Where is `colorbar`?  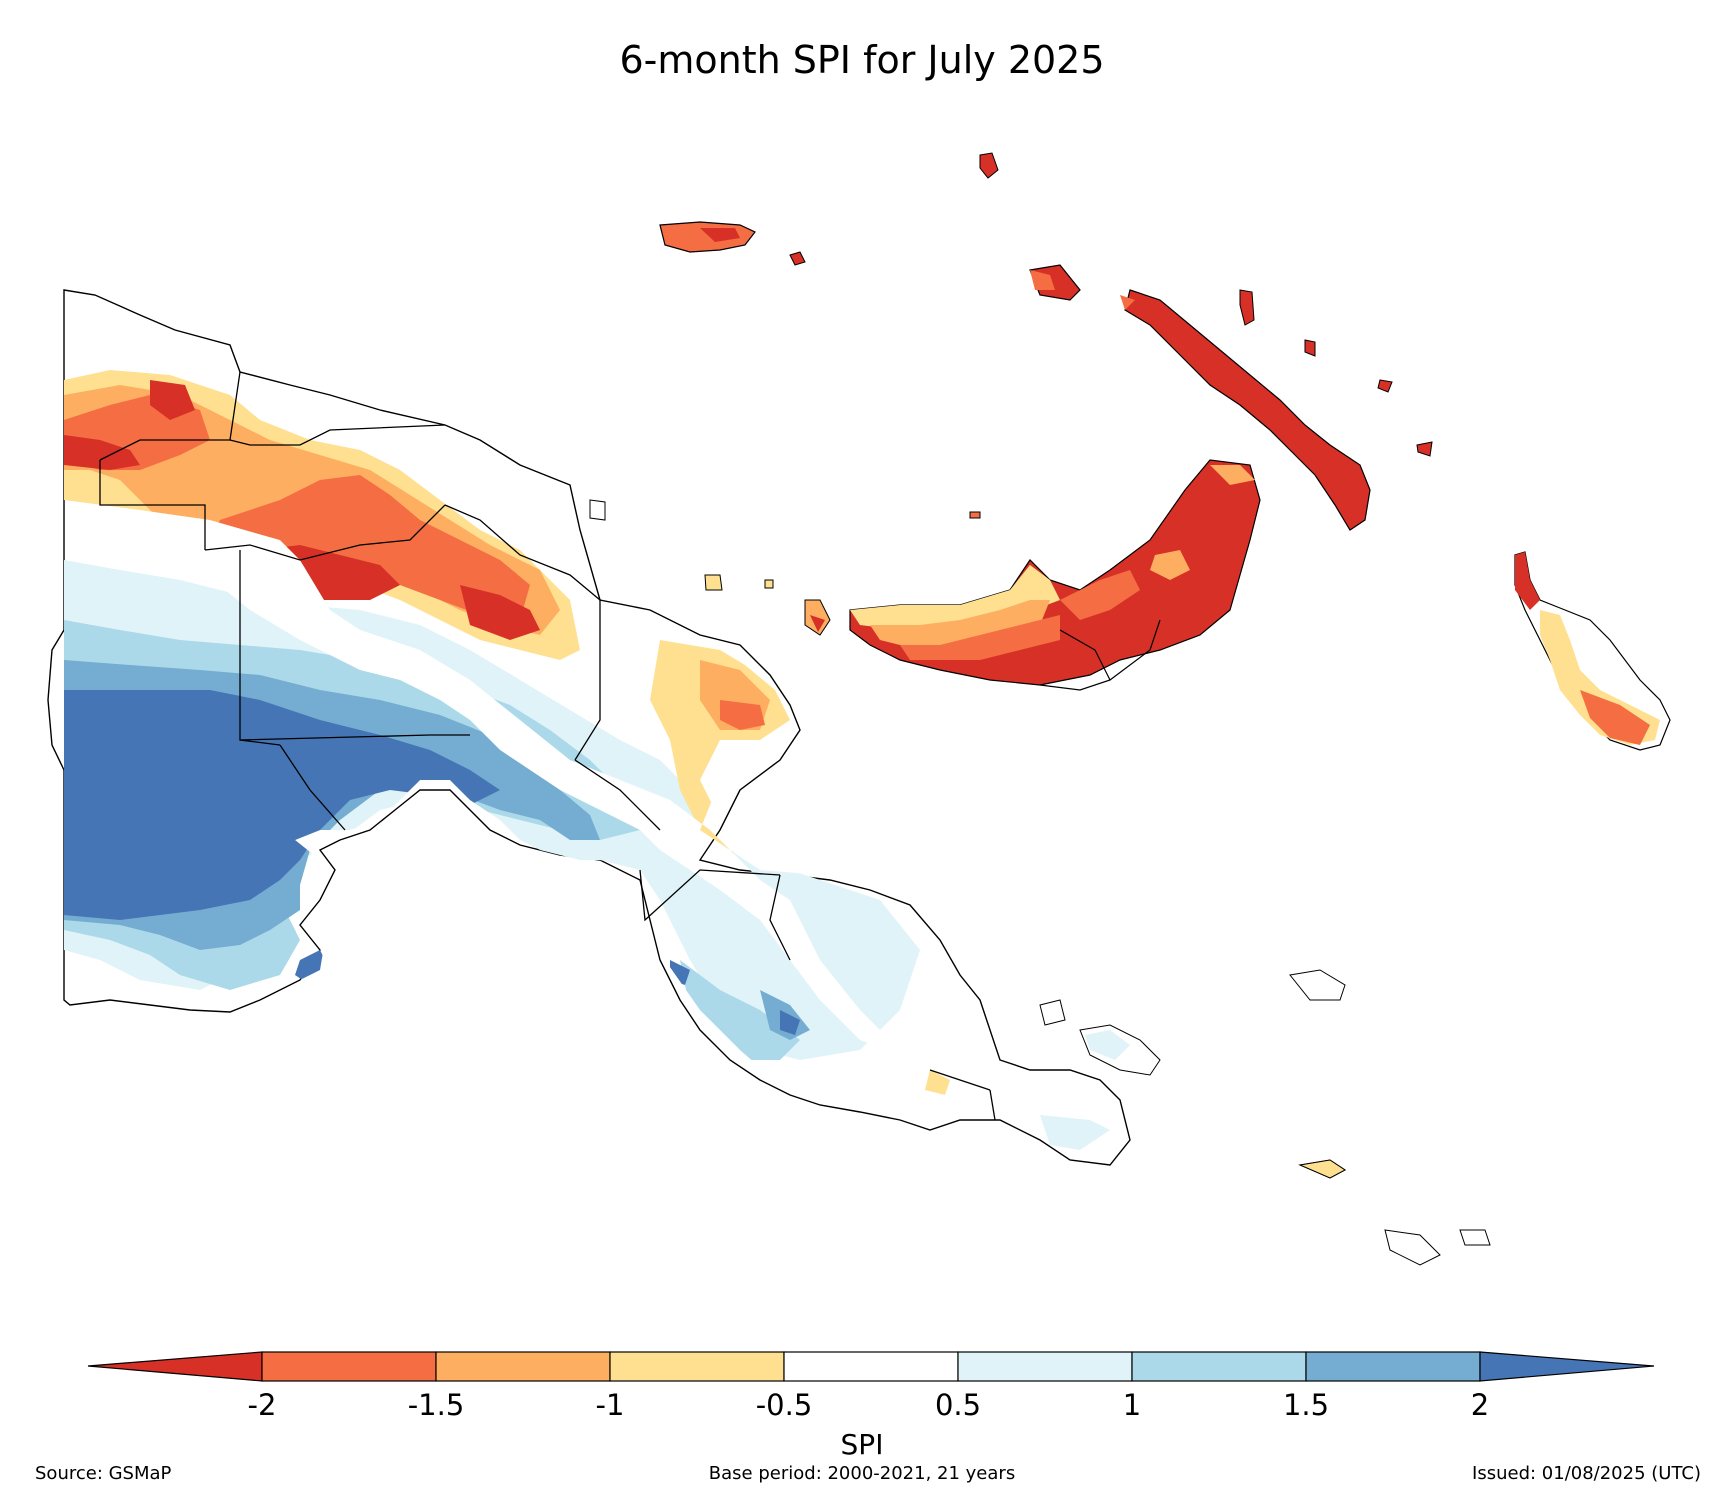 colorbar is located at coordinates (871, 1366).